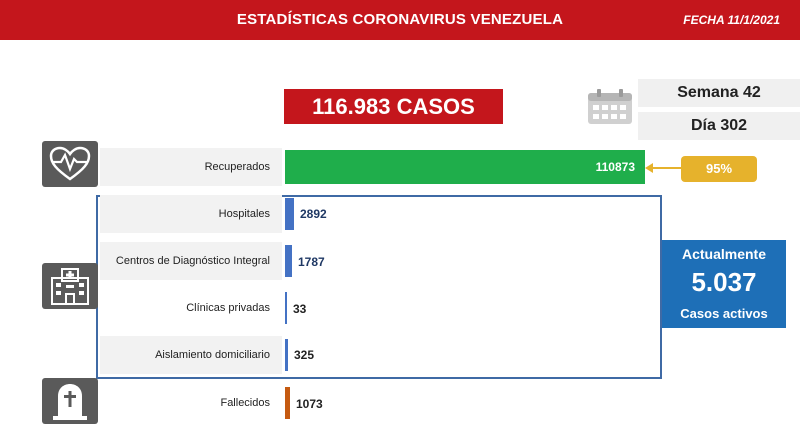  I want to click on active-cases-summary: Actualmente 5.037 Casos activos, so click(724, 284).